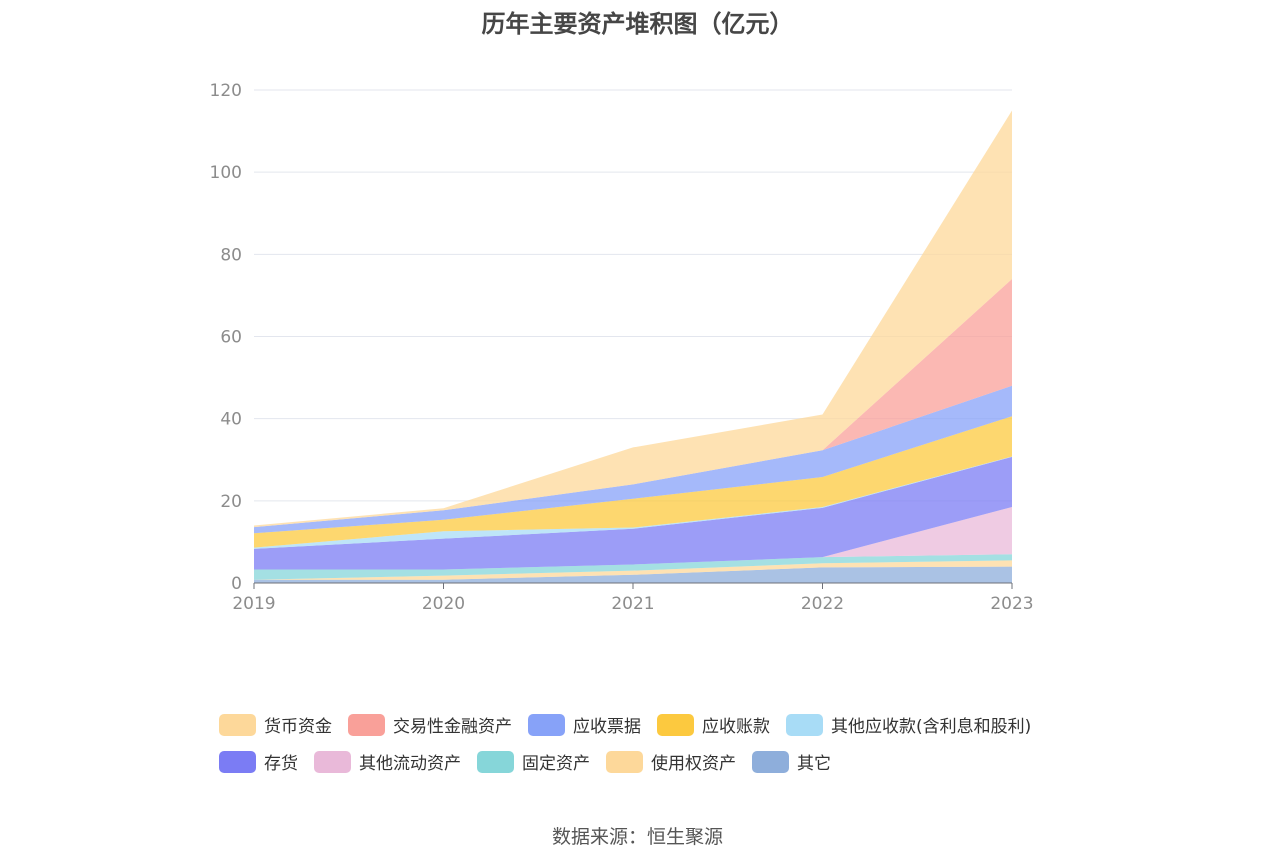 The height and width of the screenshot is (862, 1275). Describe the element at coordinates (298, 727) in the screenshot. I see `legend-label: 货币资金` at that location.